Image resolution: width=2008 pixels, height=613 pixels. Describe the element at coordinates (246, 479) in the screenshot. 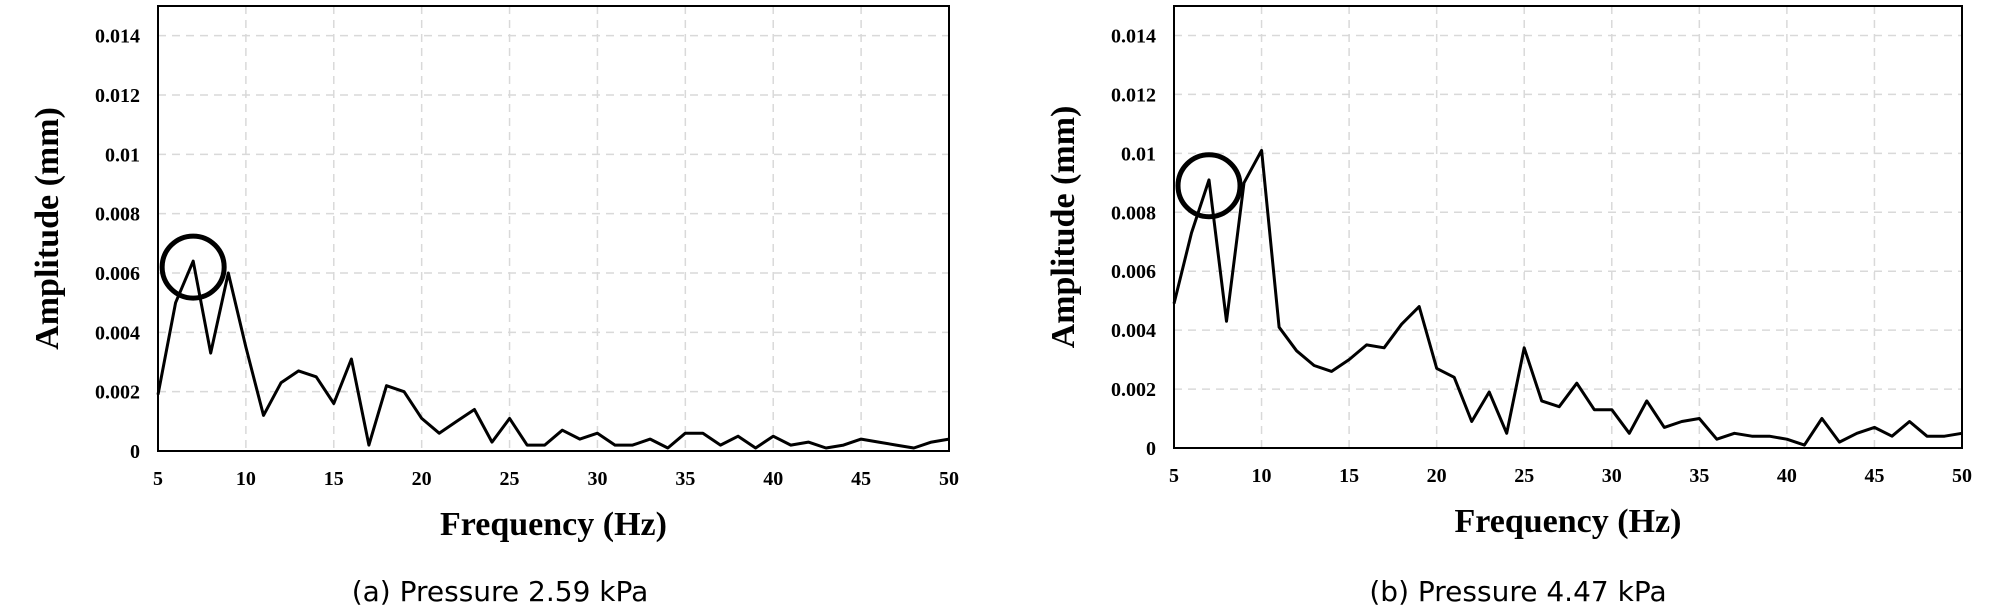

I see `chart-a-xtick-label: 10` at that location.